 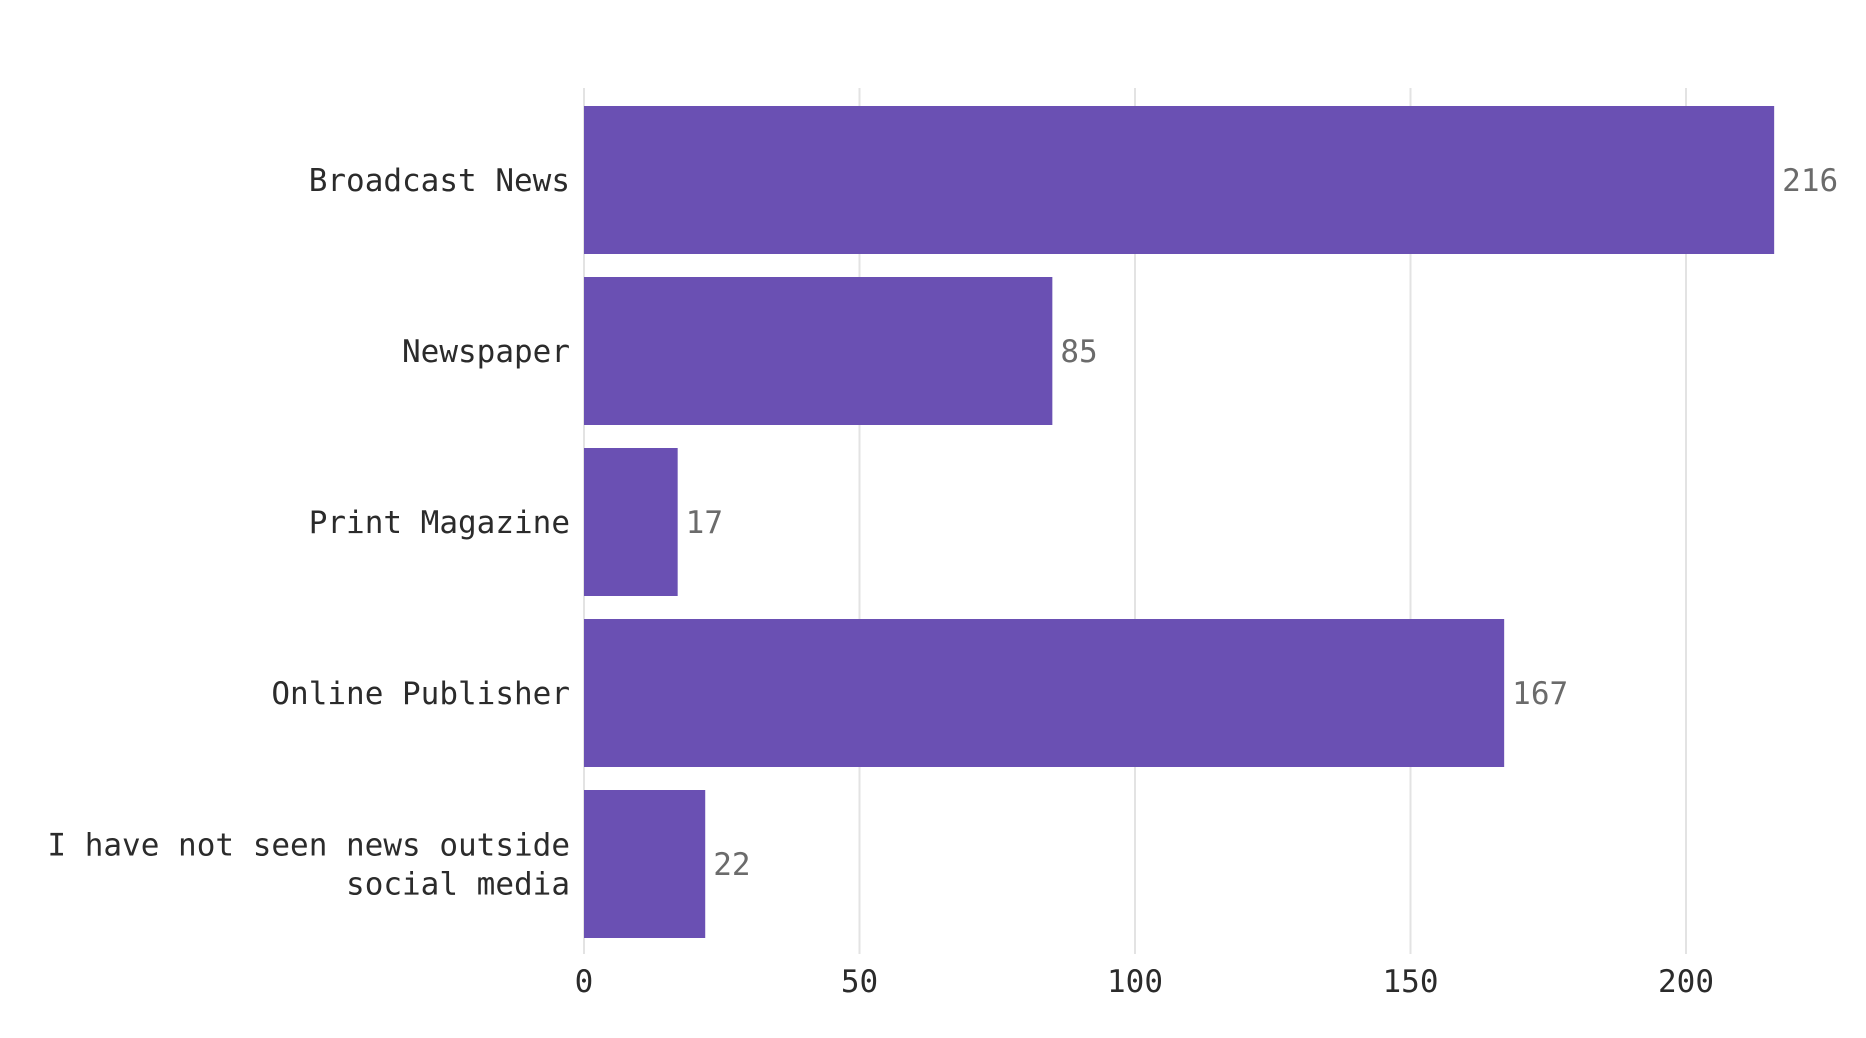 I want to click on category-label-line: social media, so click(x=458, y=885).